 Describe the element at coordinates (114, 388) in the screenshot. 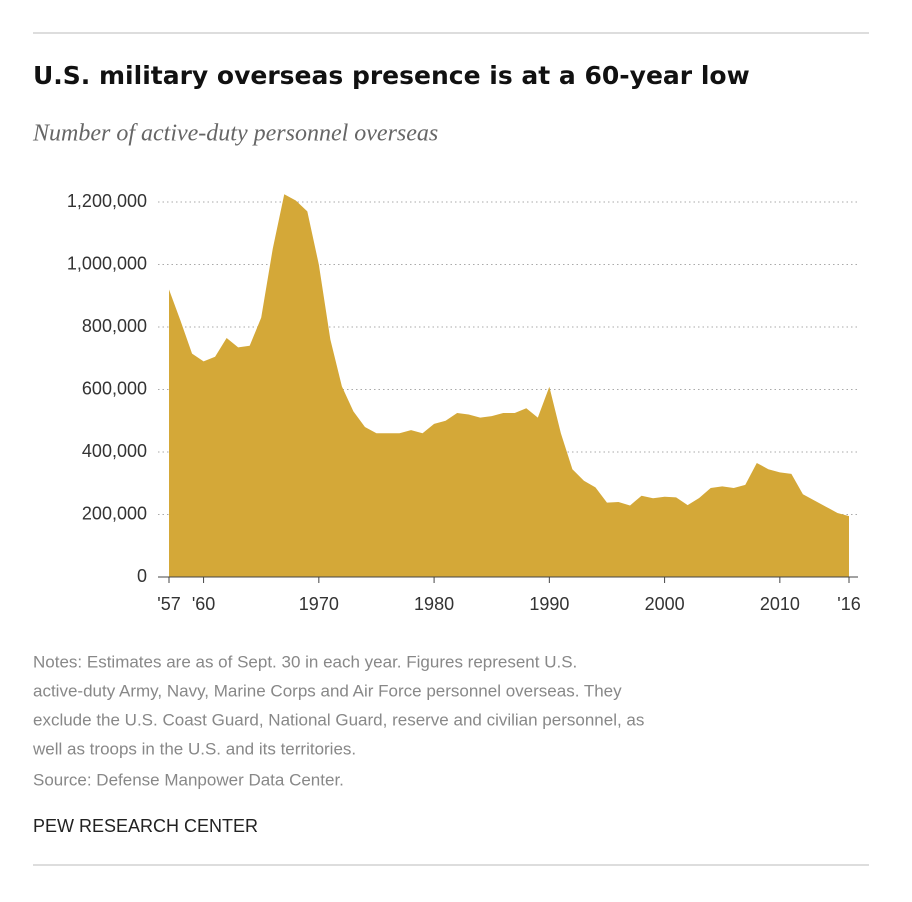

I see `y-tick-label: 600,000` at that location.